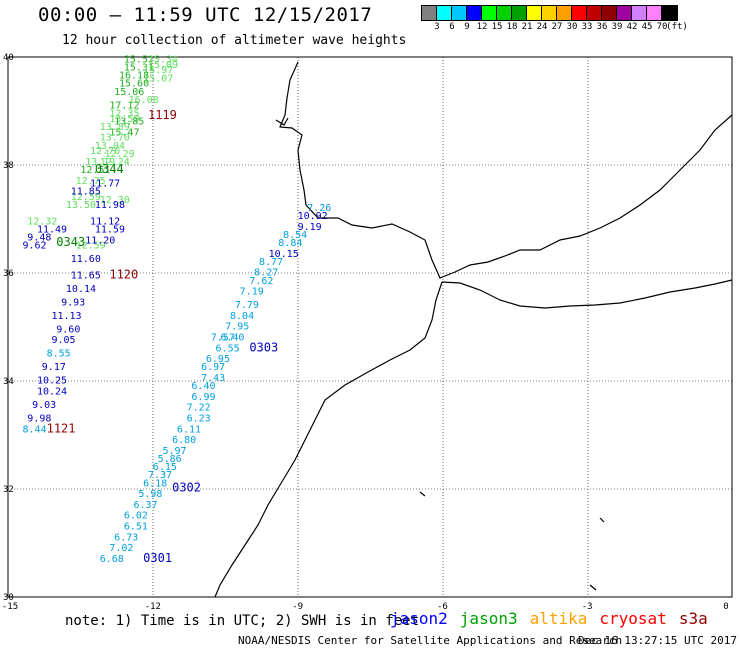 This screenshot has width=740, height=650. Describe the element at coordinates (482, 27) in the screenshot. I see `color-scale-label: 12` at that location.